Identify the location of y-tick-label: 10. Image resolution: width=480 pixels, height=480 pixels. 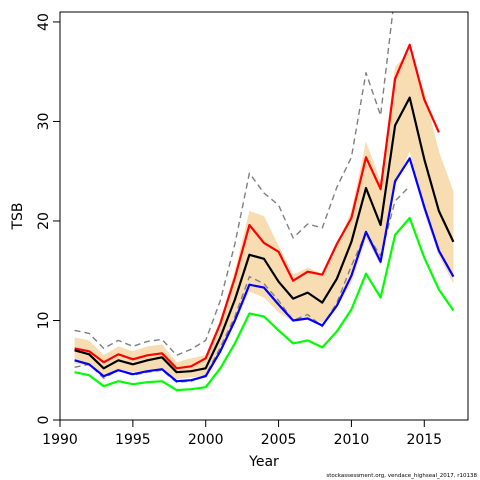
(44, 321).